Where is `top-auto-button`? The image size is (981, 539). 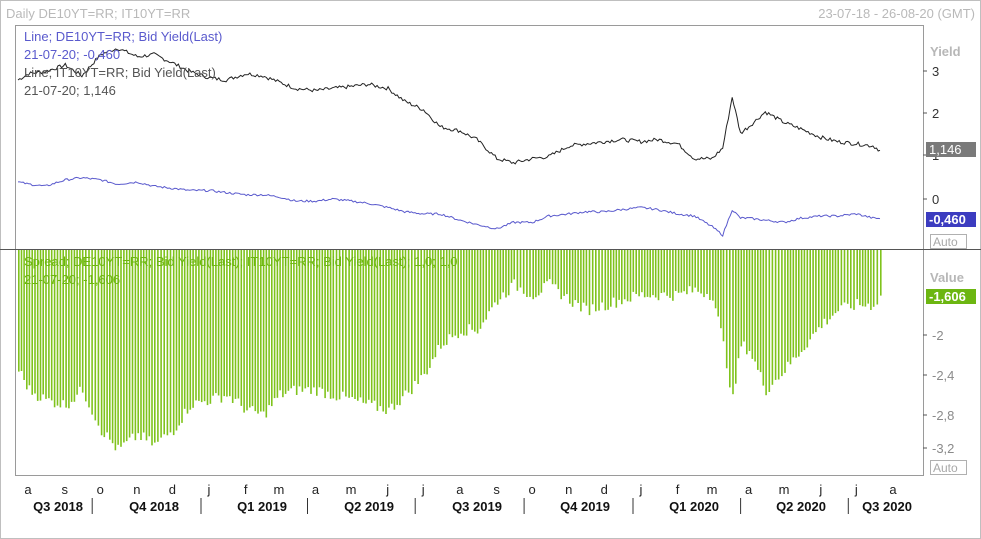
top-auto-button is located at coordinates (948, 241).